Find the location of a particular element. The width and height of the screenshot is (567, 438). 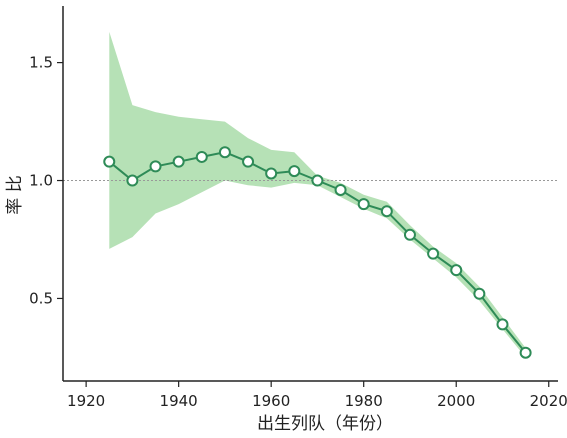

x-tick-label: 2000 is located at coordinates (456, 401).